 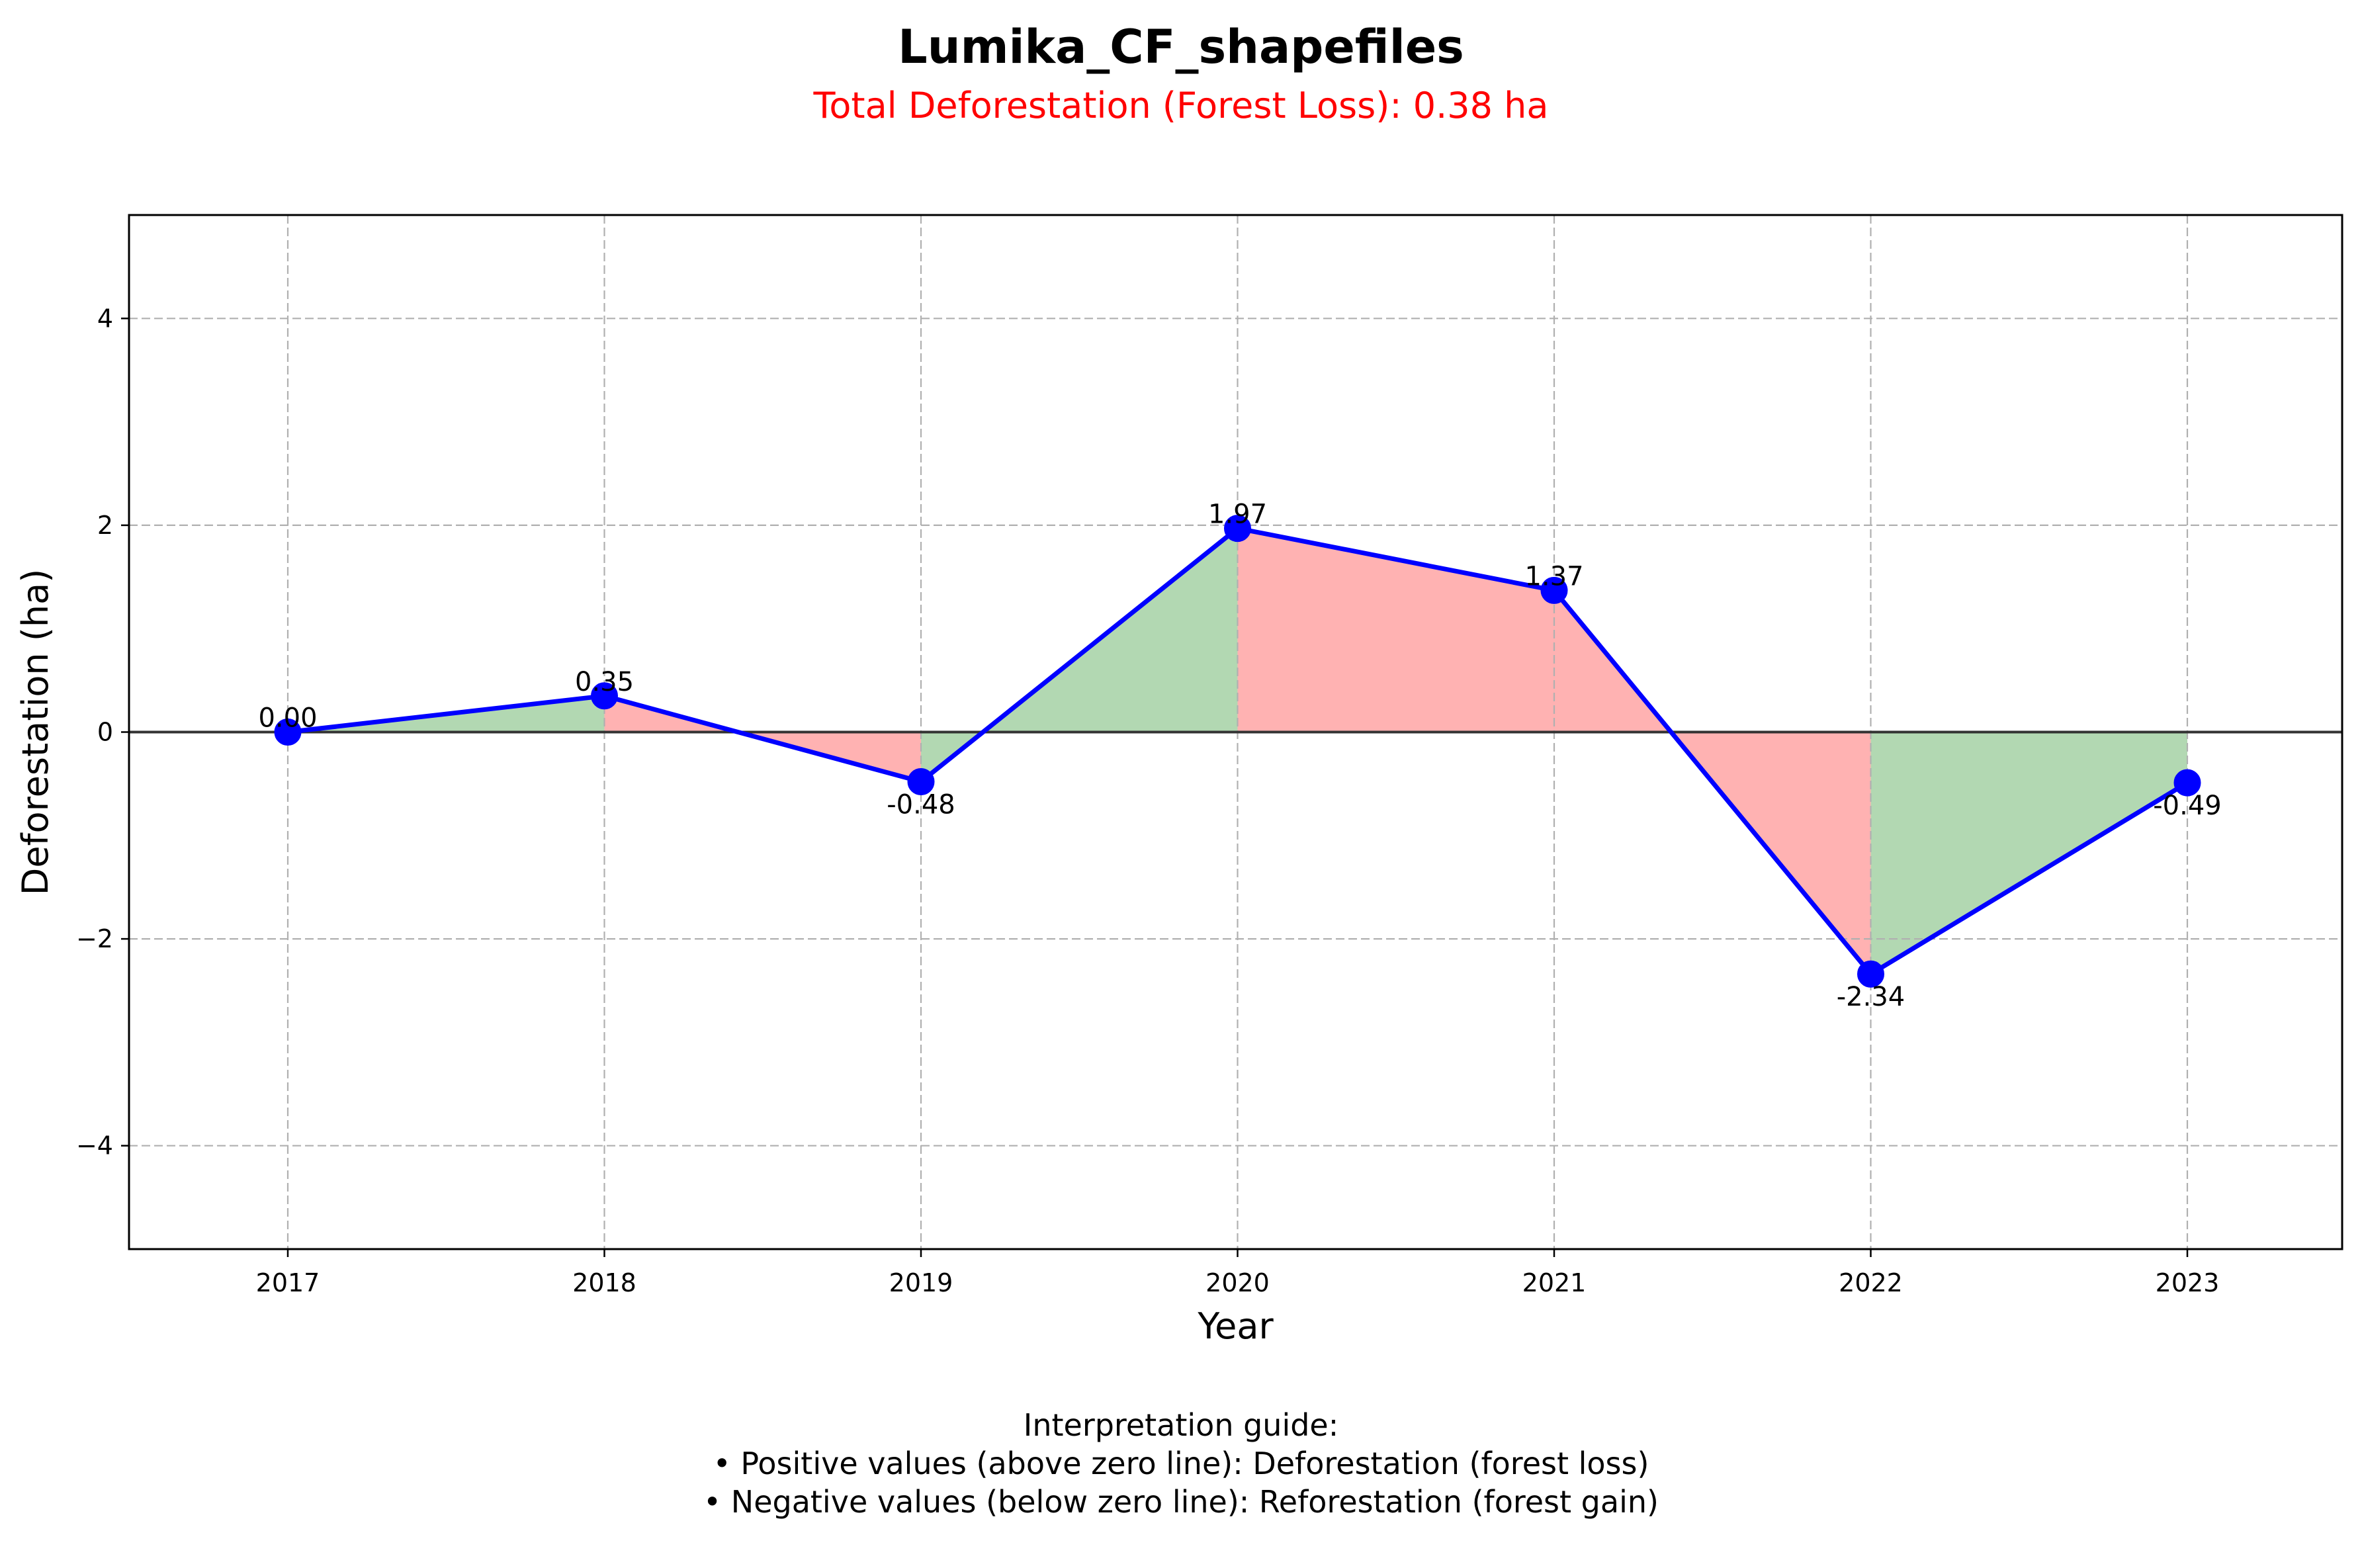 I want to click on data-label-2018: 0.35, so click(x=604, y=682).